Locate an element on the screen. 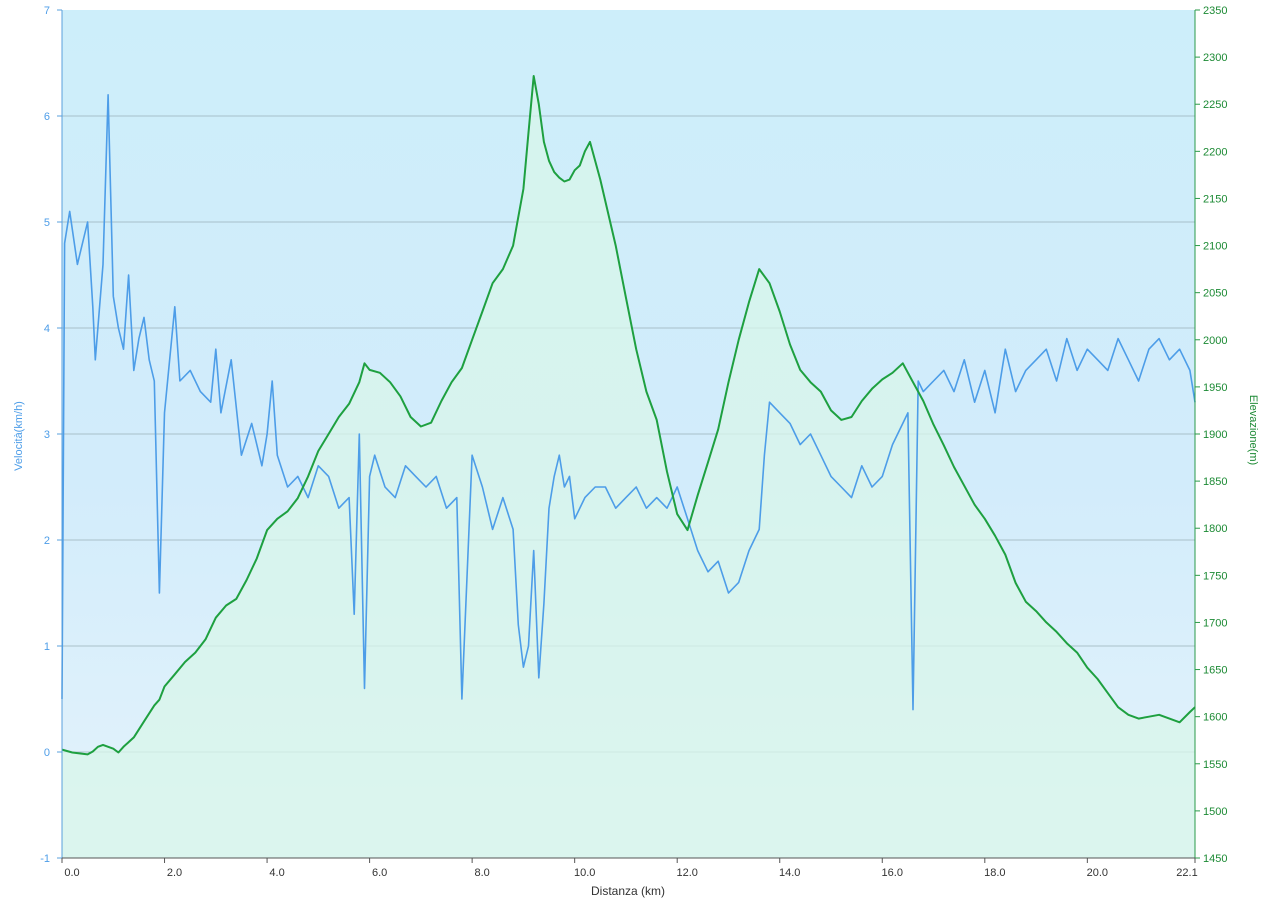  left-tick-label: 0 is located at coordinates (47, 753).